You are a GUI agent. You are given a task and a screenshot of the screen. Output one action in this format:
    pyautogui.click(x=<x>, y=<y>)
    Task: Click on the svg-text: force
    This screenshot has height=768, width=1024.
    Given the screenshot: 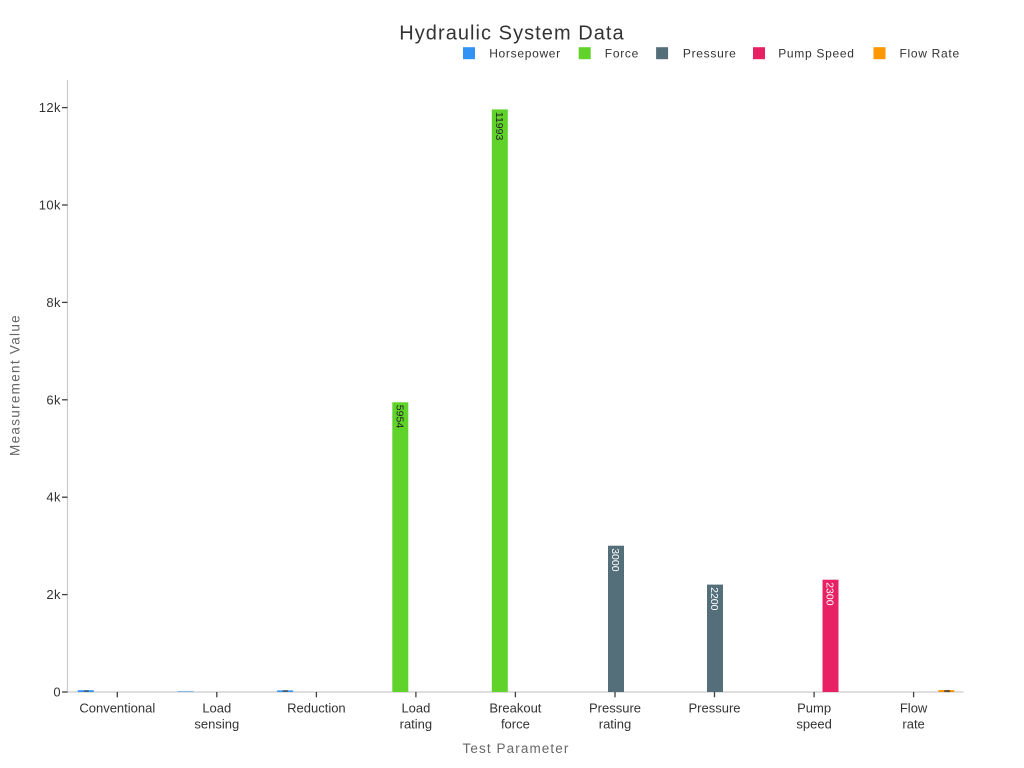 What is the action you would take?
    pyautogui.click(x=515, y=724)
    